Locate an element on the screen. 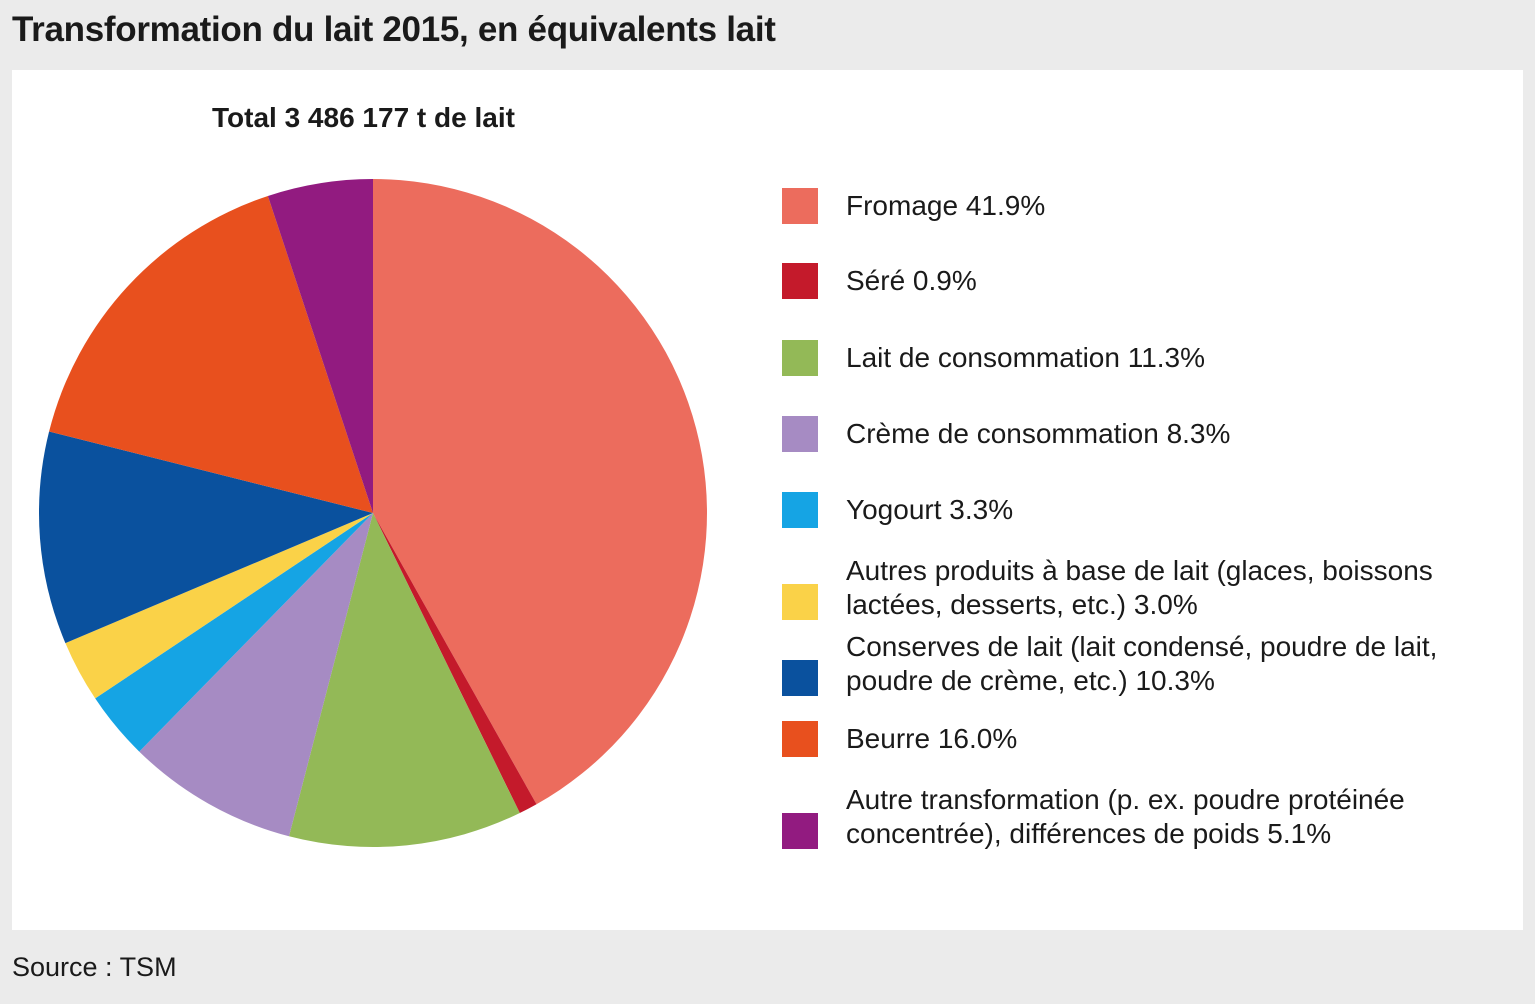 This screenshot has width=1535, height=1004. legend-label: Séré 0.9% is located at coordinates (911, 280).